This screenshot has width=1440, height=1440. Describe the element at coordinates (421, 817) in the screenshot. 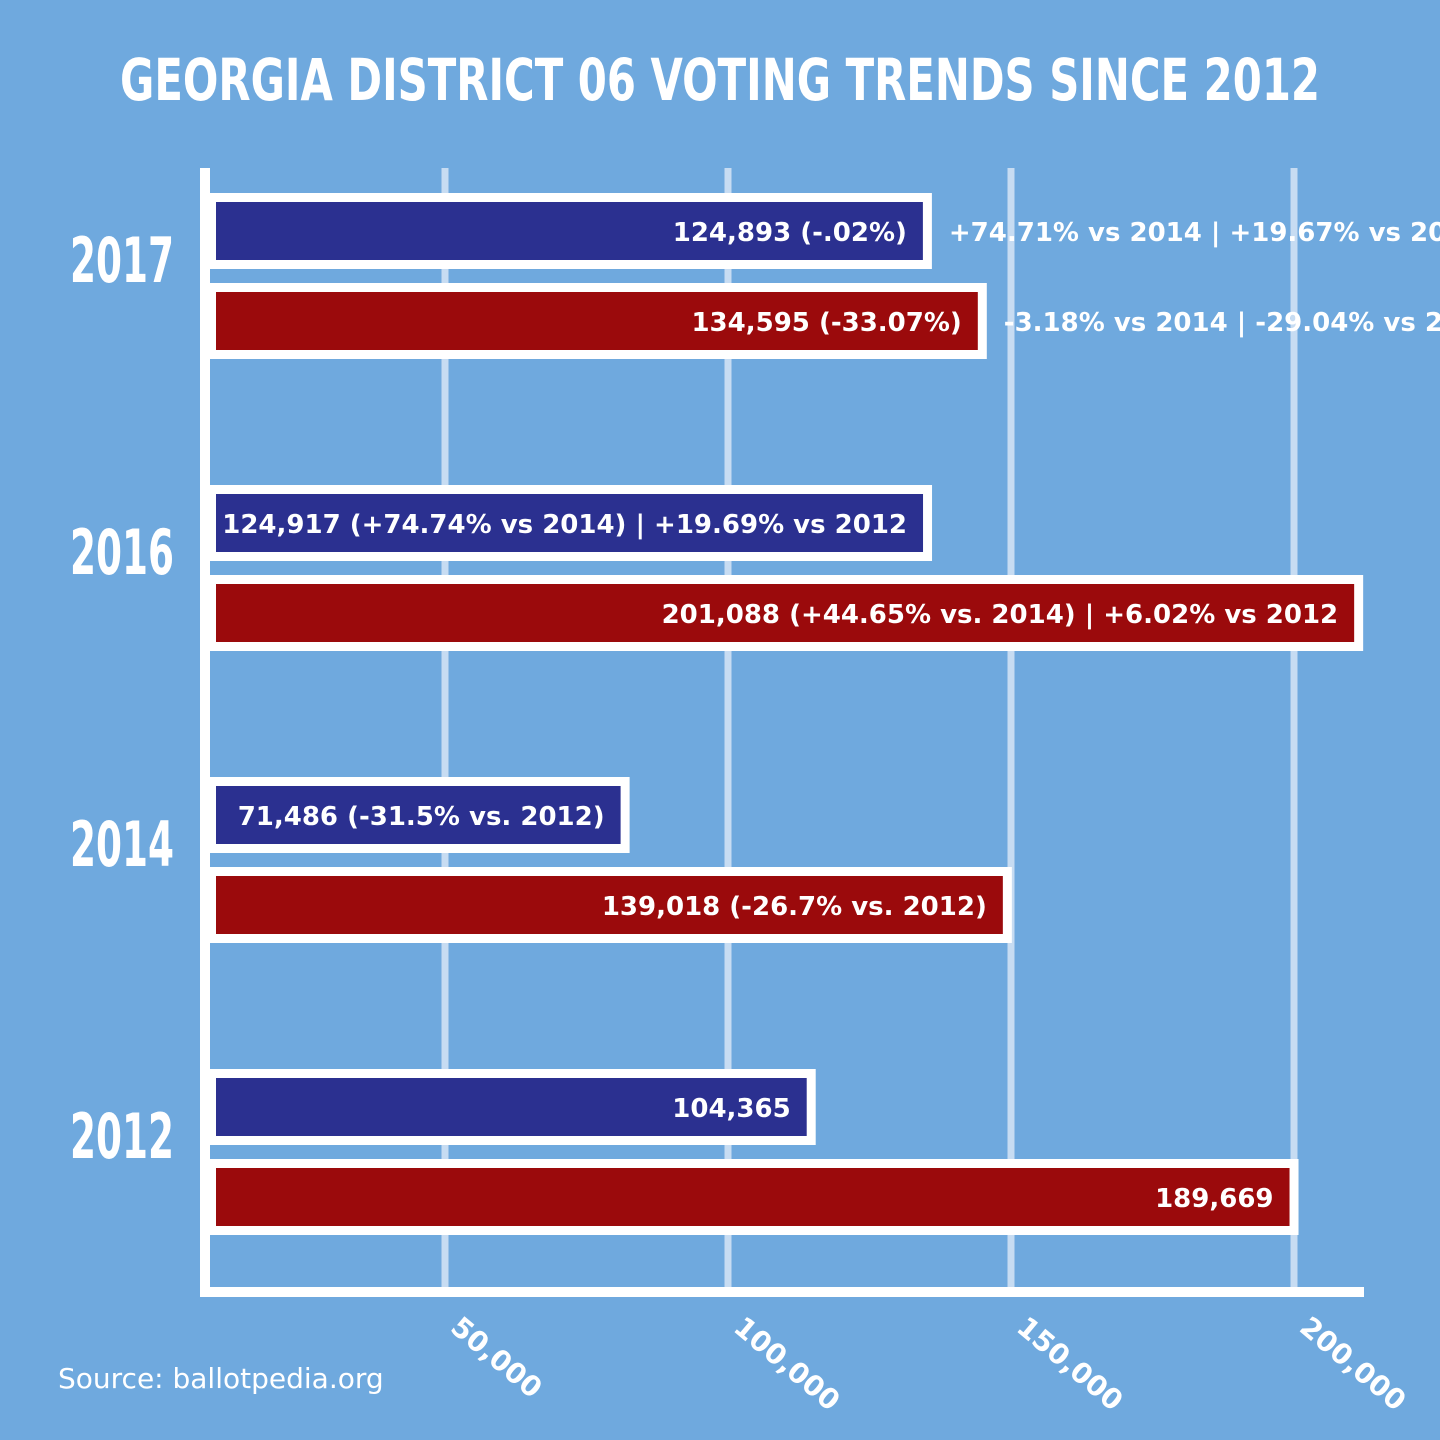

I see `bar-value-label: 71,486 (-31.5% vs. 2012)` at that location.